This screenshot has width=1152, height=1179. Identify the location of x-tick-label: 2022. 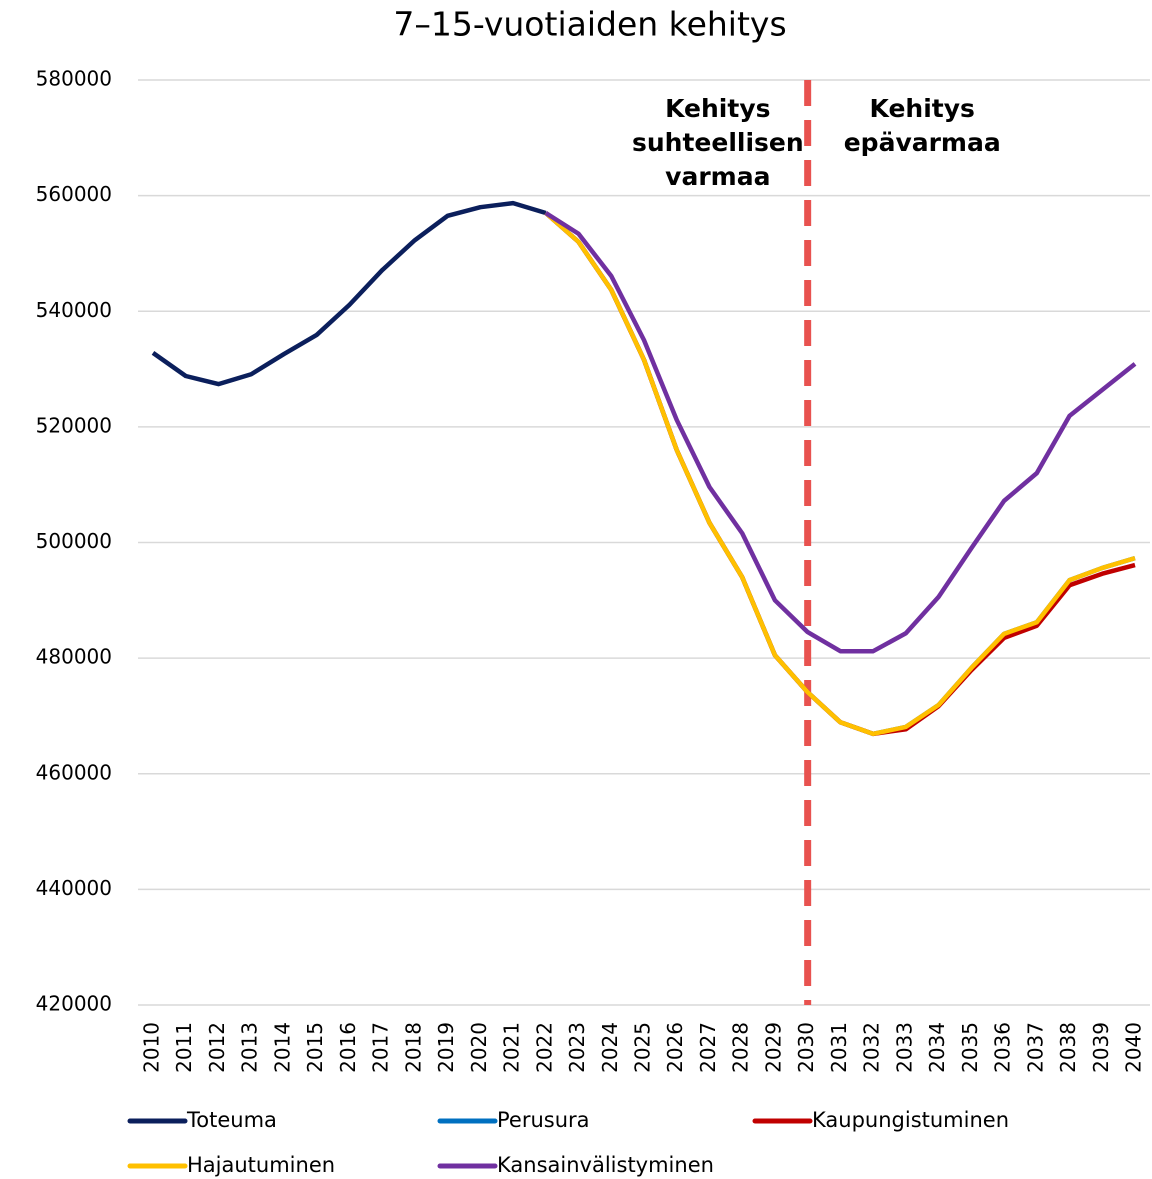
(544, 1047).